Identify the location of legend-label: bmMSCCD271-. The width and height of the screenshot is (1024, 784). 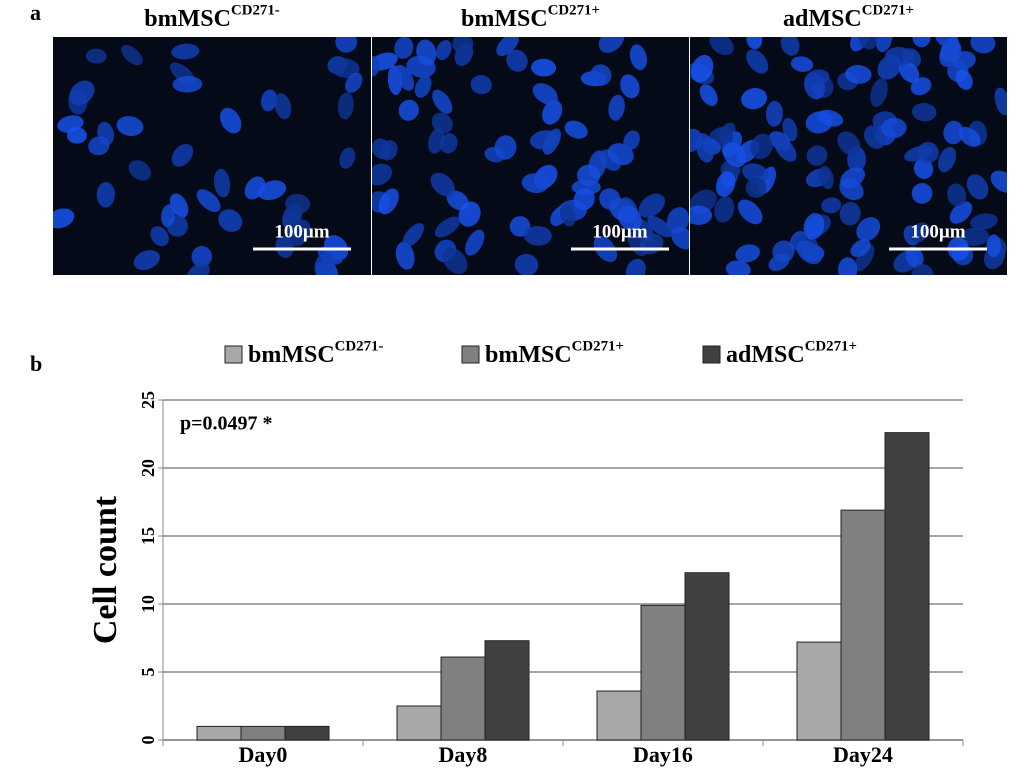
(315, 353).